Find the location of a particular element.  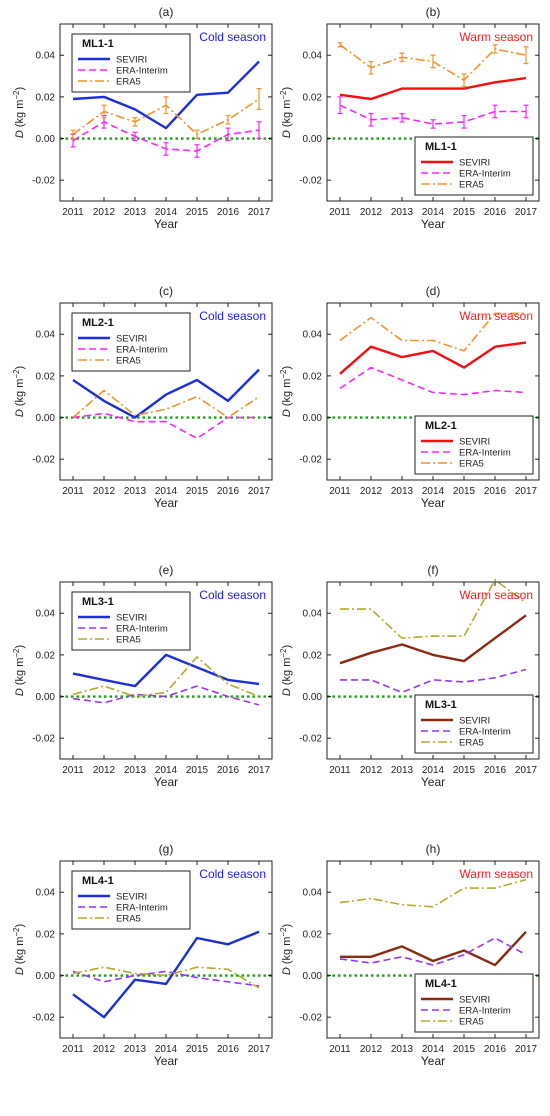

panel-label: (c) is located at coordinates (166, 291).